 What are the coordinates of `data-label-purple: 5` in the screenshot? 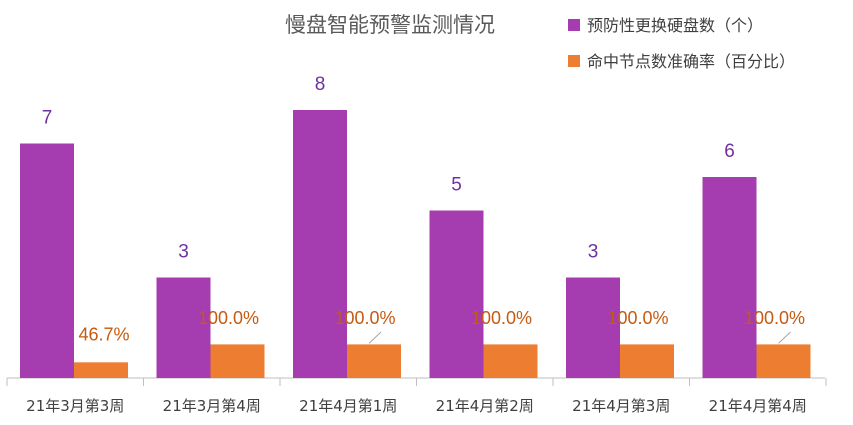 It's located at (456, 185).